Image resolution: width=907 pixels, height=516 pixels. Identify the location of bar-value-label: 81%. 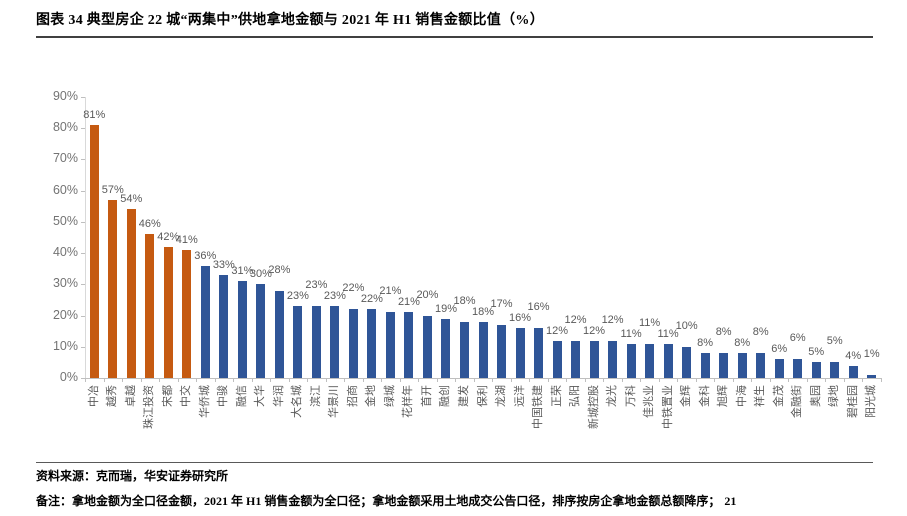
(94, 115).